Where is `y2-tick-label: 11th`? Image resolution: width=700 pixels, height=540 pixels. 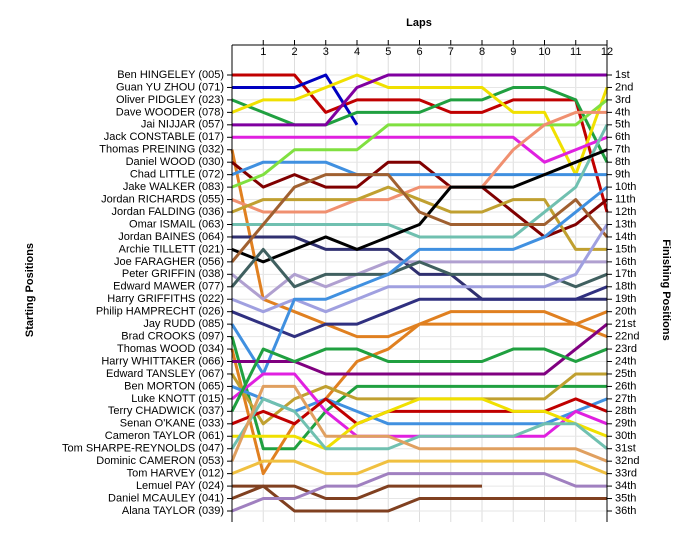 y2-tick-label: 11th is located at coordinates (625, 199).